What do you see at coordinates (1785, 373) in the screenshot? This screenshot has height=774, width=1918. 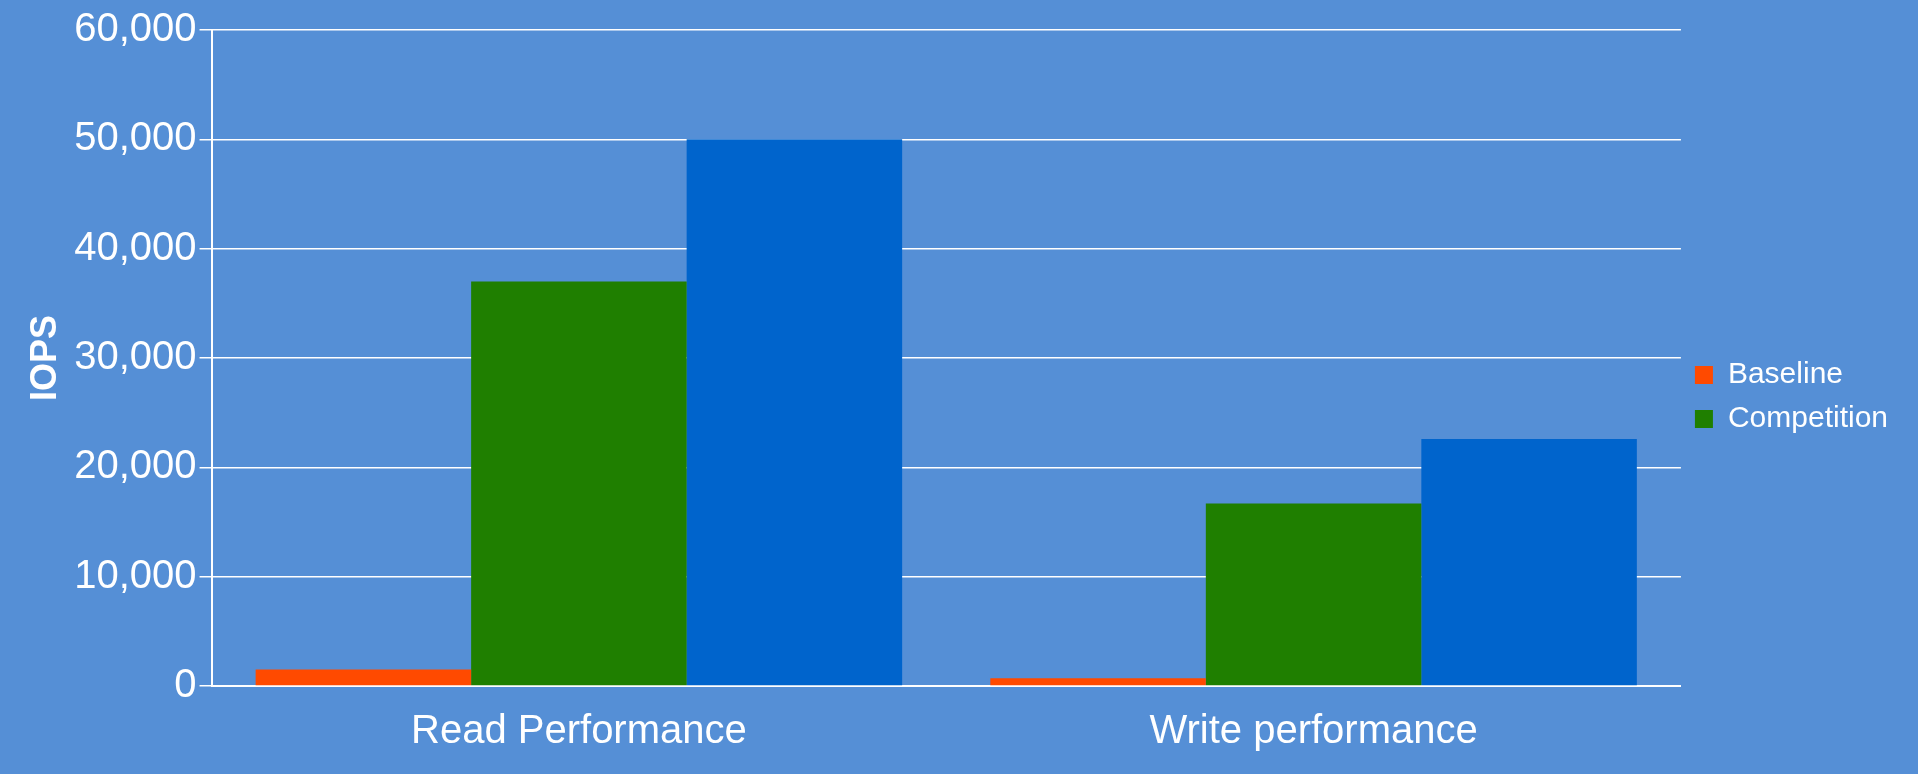 I see `legend-label: Baseline` at bounding box center [1785, 373].